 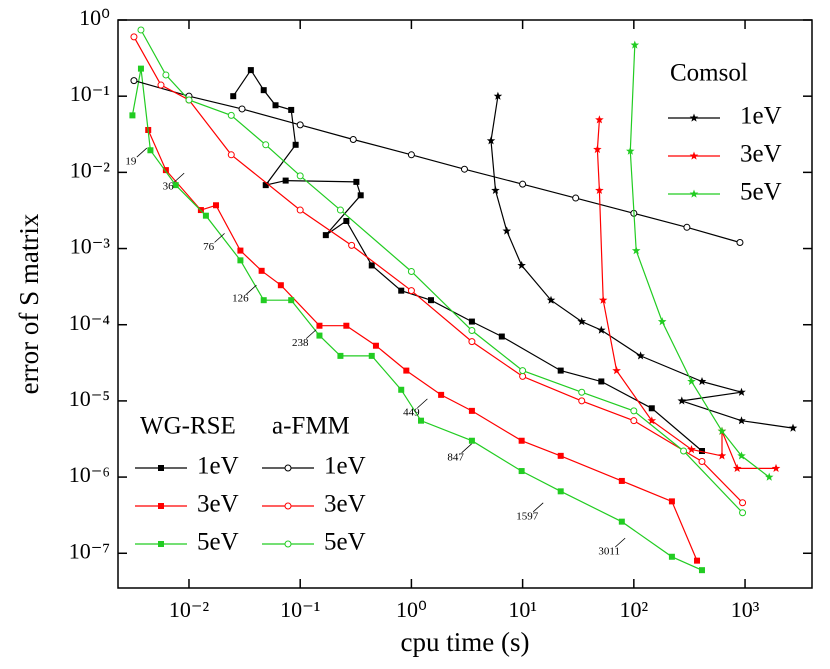 What do you see at coordinates (761, 154) in the screenshot?
I see `legend-label: 3eV` at bounding box center [761, 154].